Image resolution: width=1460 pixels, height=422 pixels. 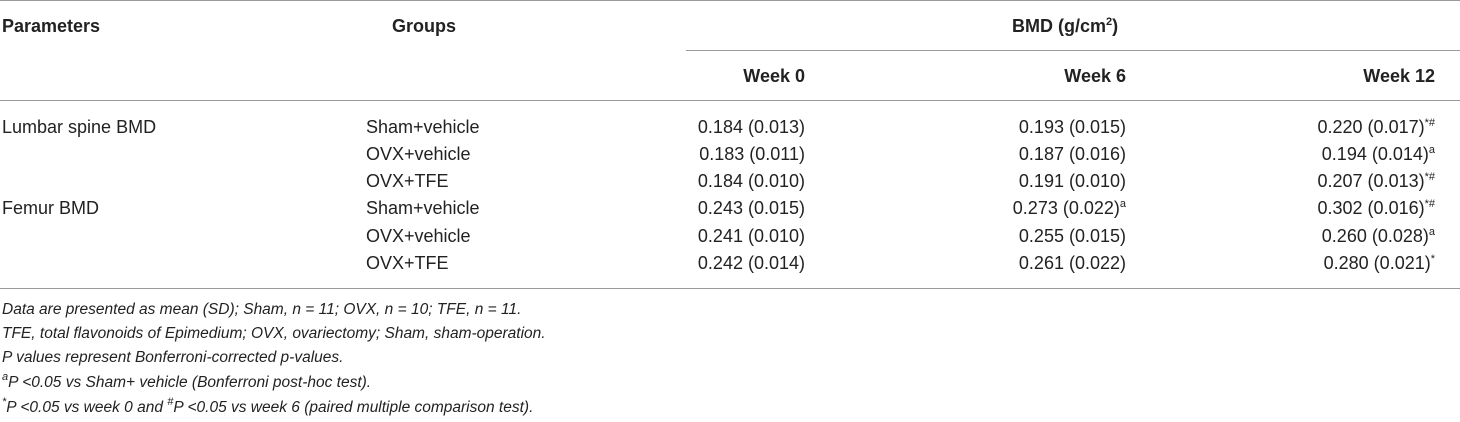 I want to click on header-bottom-rule, so click(x=730, y=100).